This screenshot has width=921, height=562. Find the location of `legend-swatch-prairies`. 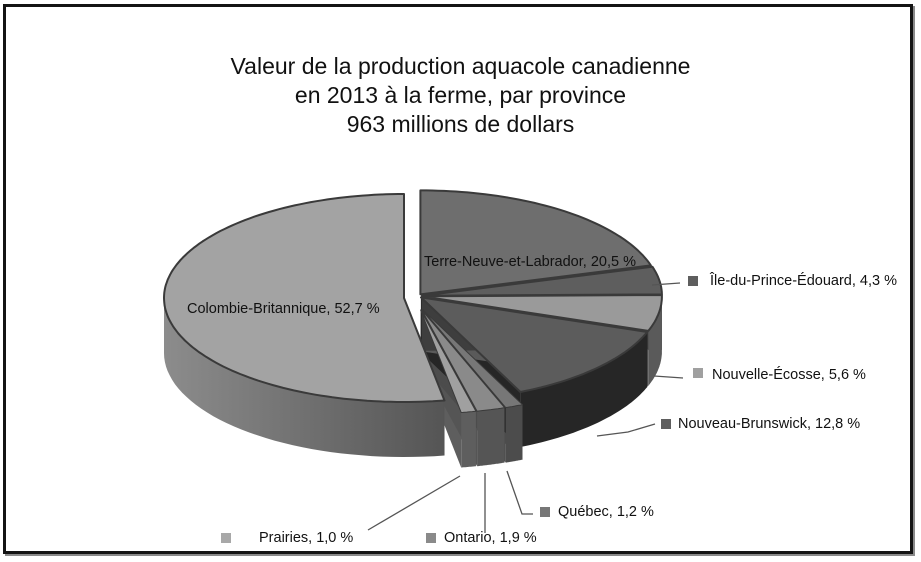

legend-swatch-prairies is located at coordinates (226, 538).